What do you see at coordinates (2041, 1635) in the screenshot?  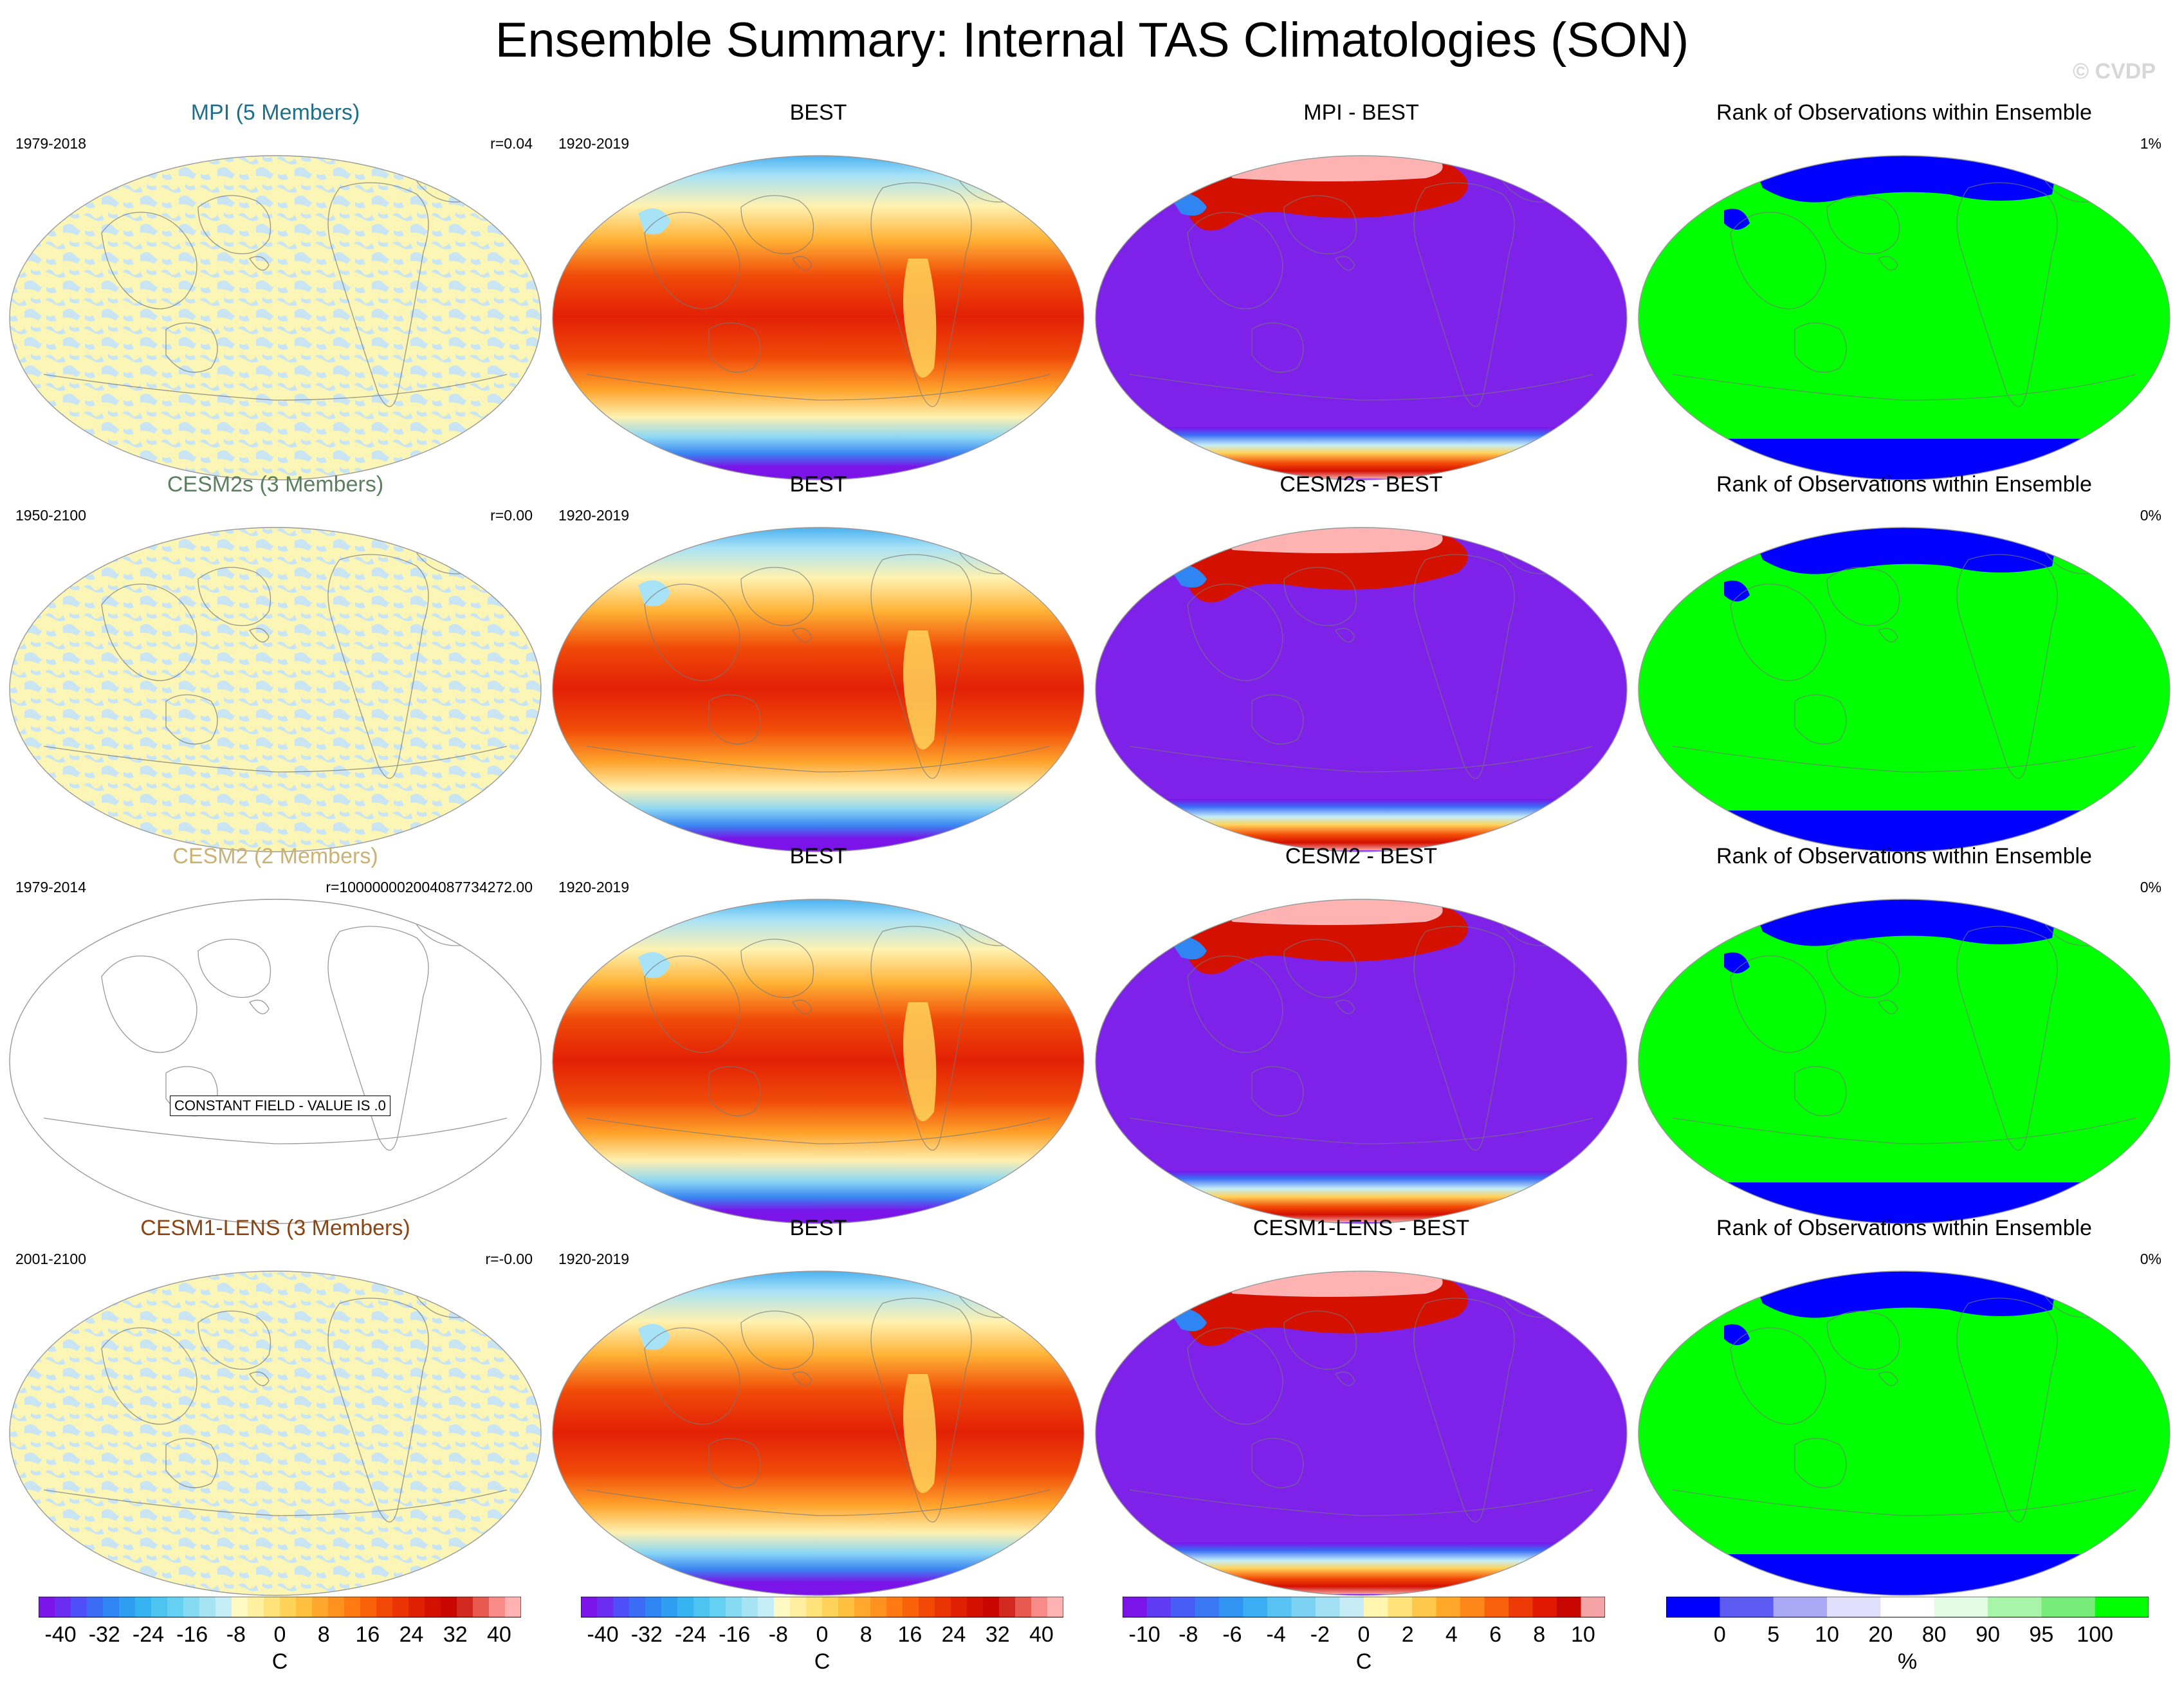 I see `colorbar-tick-label: 95` at bounding box center [2041, 1635].